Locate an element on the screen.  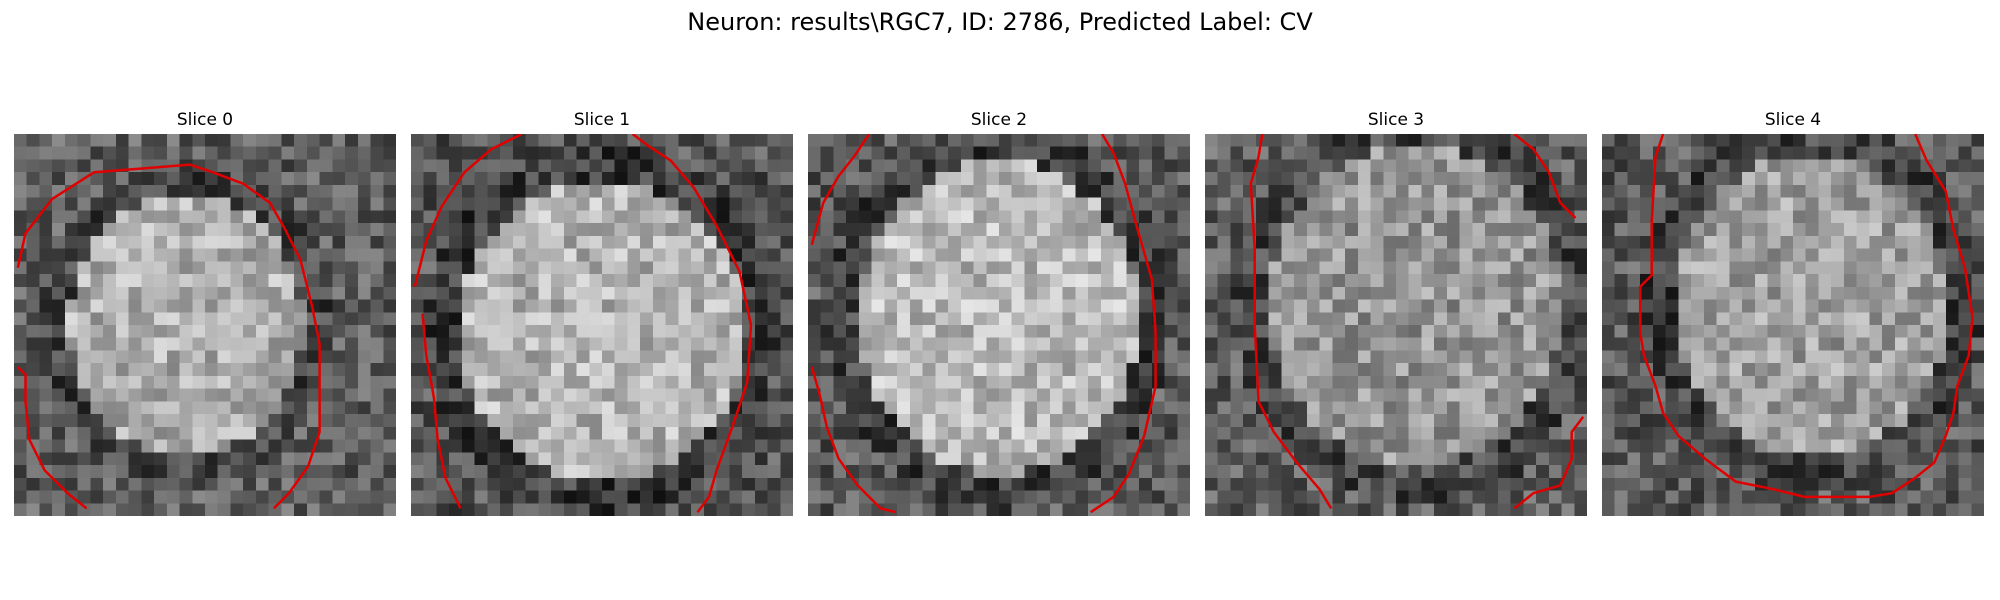
slice-1-contour-overlay is located at coordinates (583, 323).